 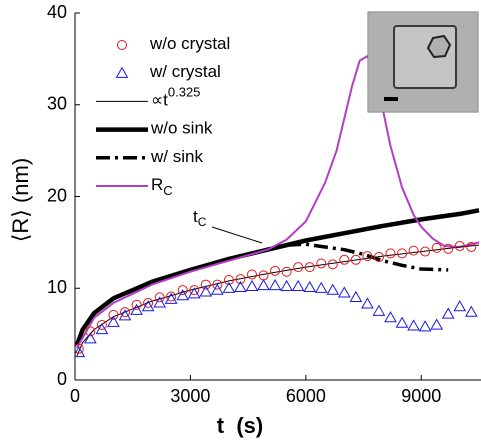 What do you see at coordinates (190, 396) in the screenshot?
I see `x-tick-label: 3000` at bounding box center [190, 396].